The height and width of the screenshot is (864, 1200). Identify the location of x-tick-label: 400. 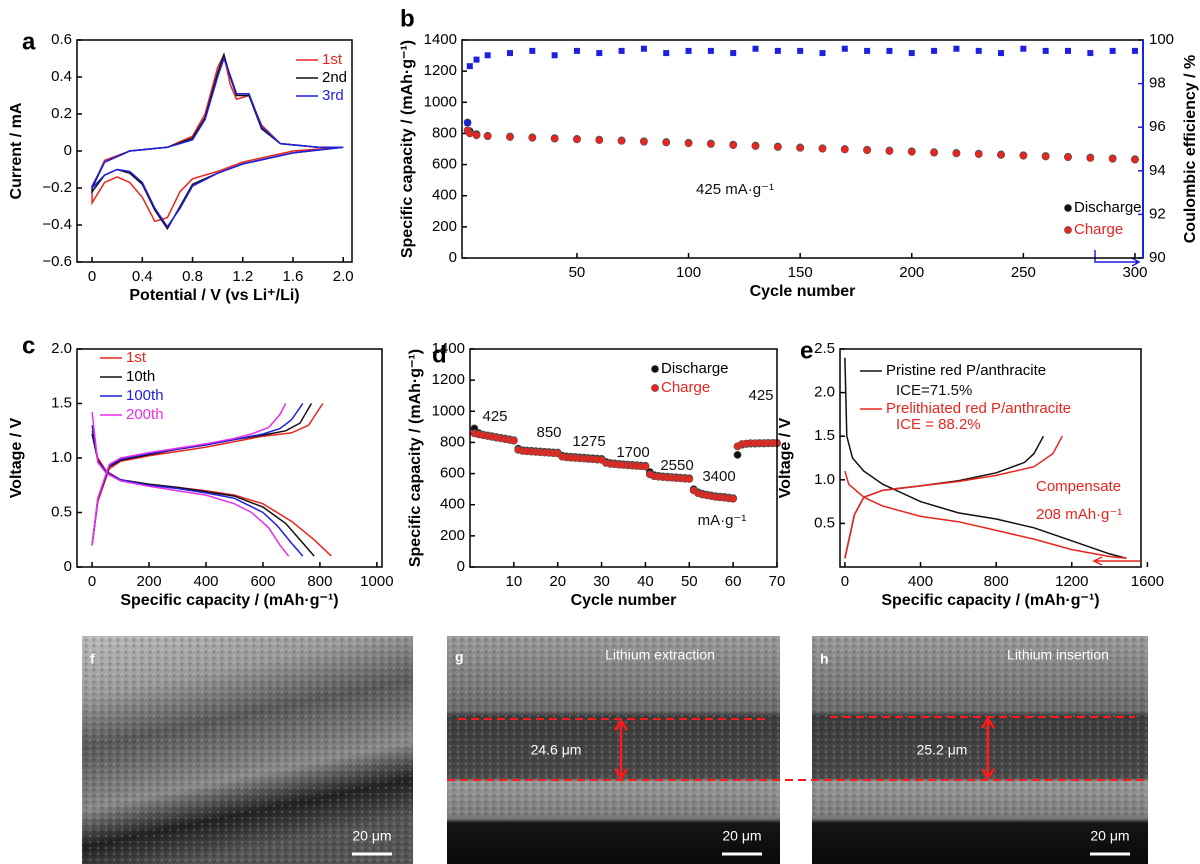
(920, 581).